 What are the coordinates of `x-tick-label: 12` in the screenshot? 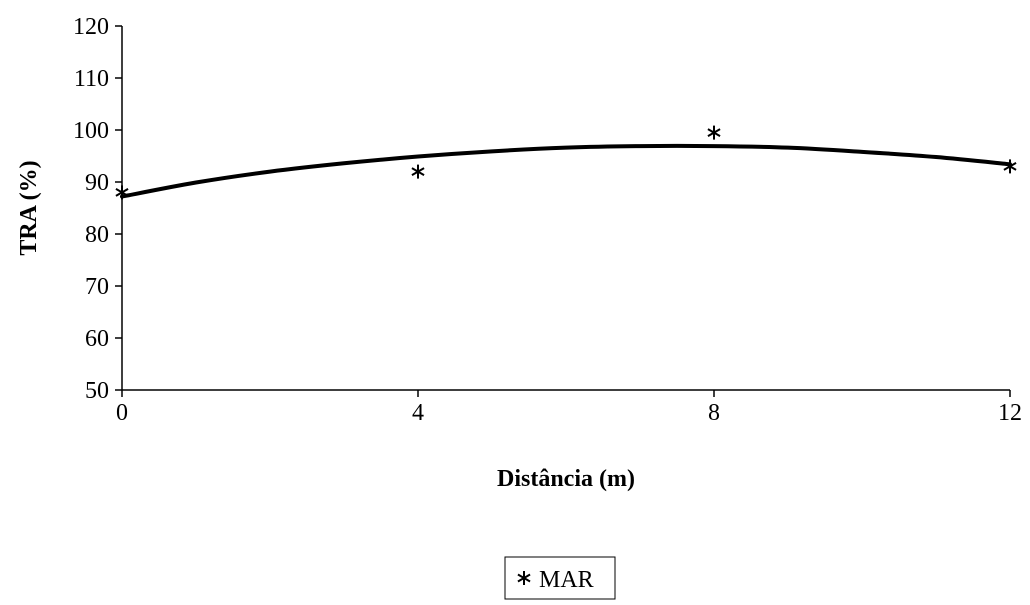 It's located at (1010, 413).